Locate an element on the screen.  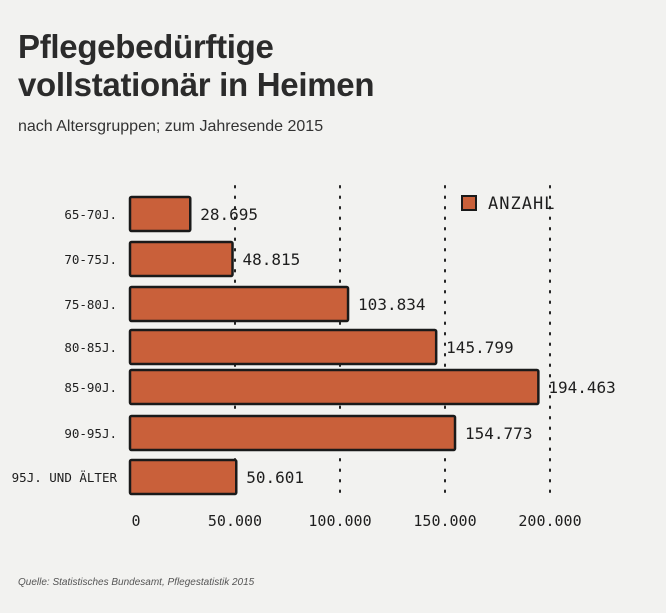
category-label-2: 70-75J. is located at coordinates (90, 259).